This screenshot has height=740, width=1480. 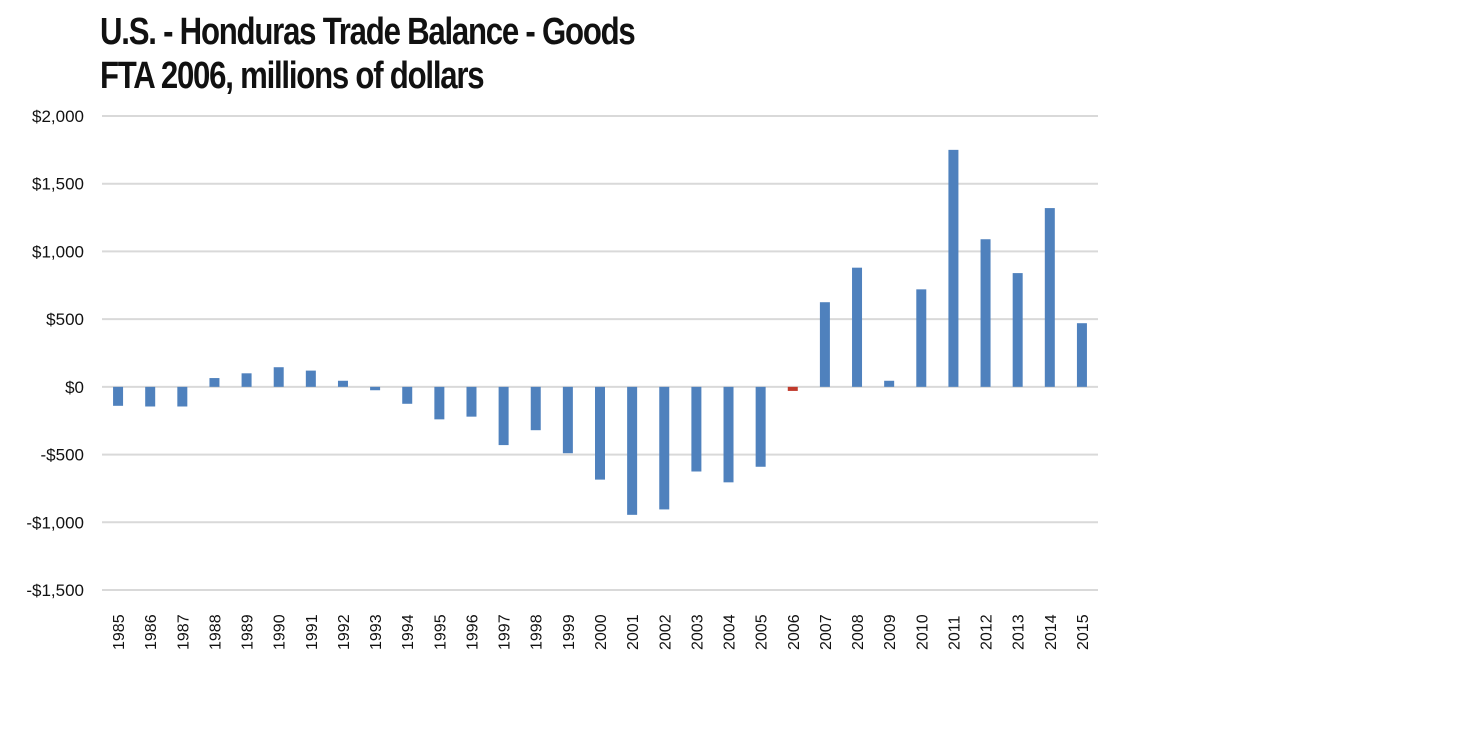 I want to click on x-tick-label: 2012, so click(x=987, y=632).